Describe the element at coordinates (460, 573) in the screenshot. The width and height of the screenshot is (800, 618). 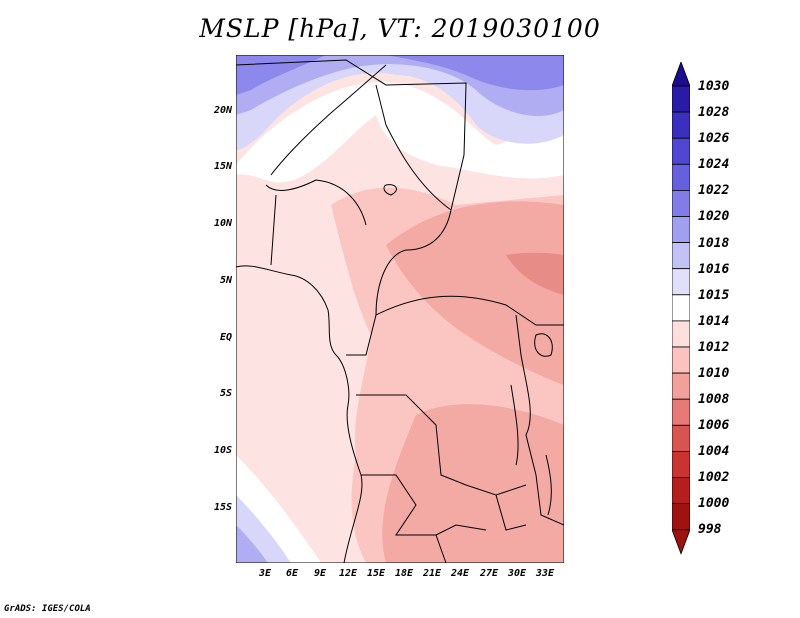
I see `lon-label-24e: 24E` at that location.